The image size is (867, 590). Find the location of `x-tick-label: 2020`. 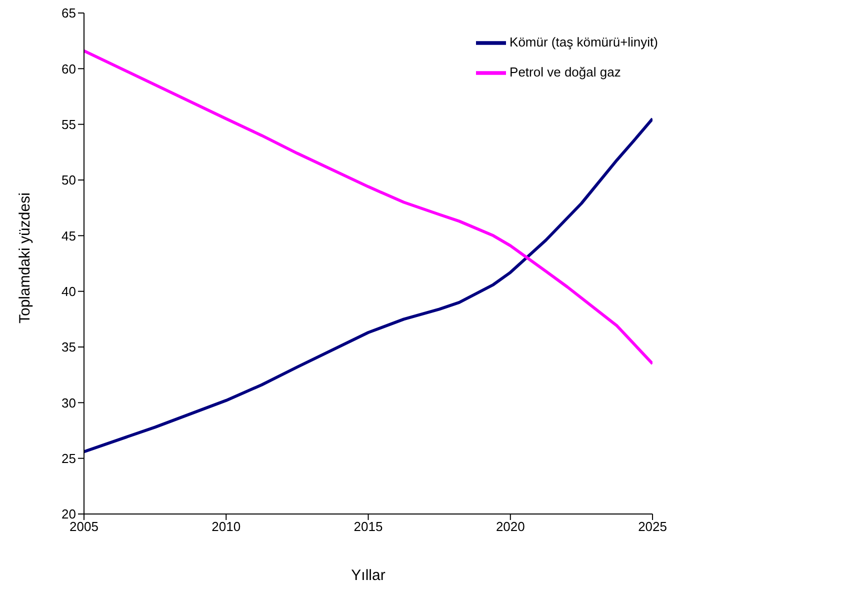

x-tick-label: 2020 is located at coordinates (510, 526).